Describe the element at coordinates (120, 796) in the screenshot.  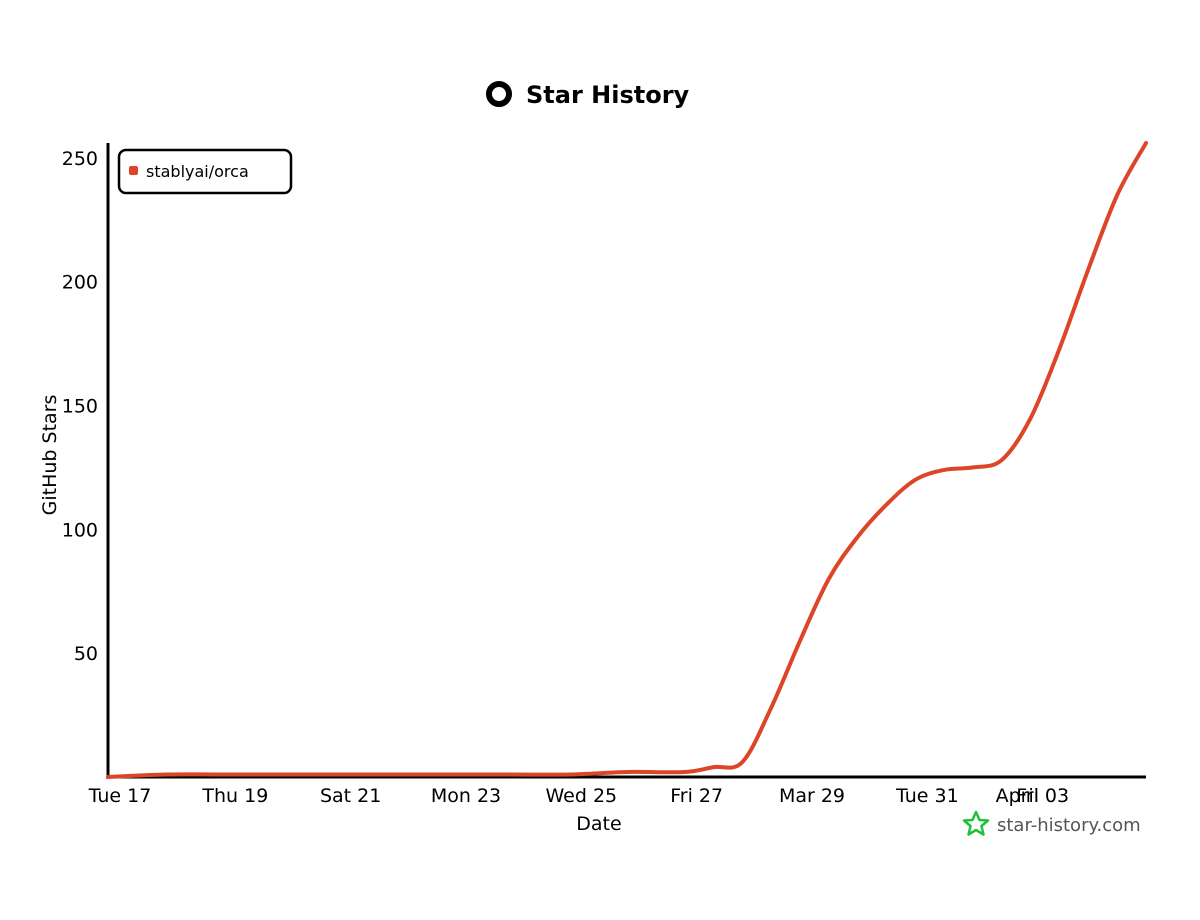
I see `x-tick-label: Tue 17` at that location.